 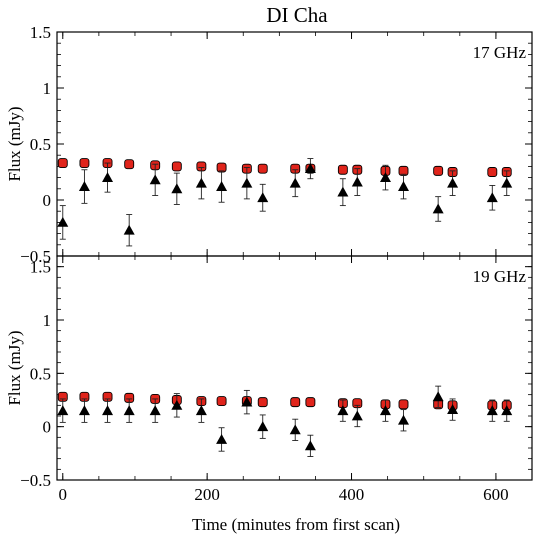 What do you see at coordinates (500, 52) in the screenshot?
I see `frequency-label: 17 GHz` at bounding box center [500, 52].